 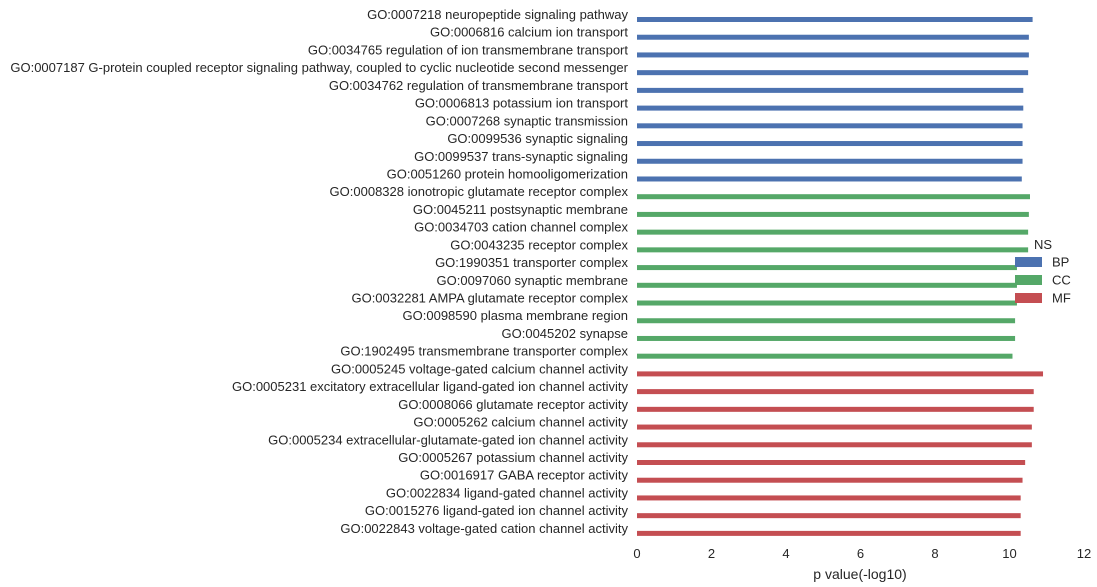 What do you see at coordinates (513, 457) in the screenshot?
I see `category-label: GO:0005267 potassium channel activity` at bounding box center [513, 457].